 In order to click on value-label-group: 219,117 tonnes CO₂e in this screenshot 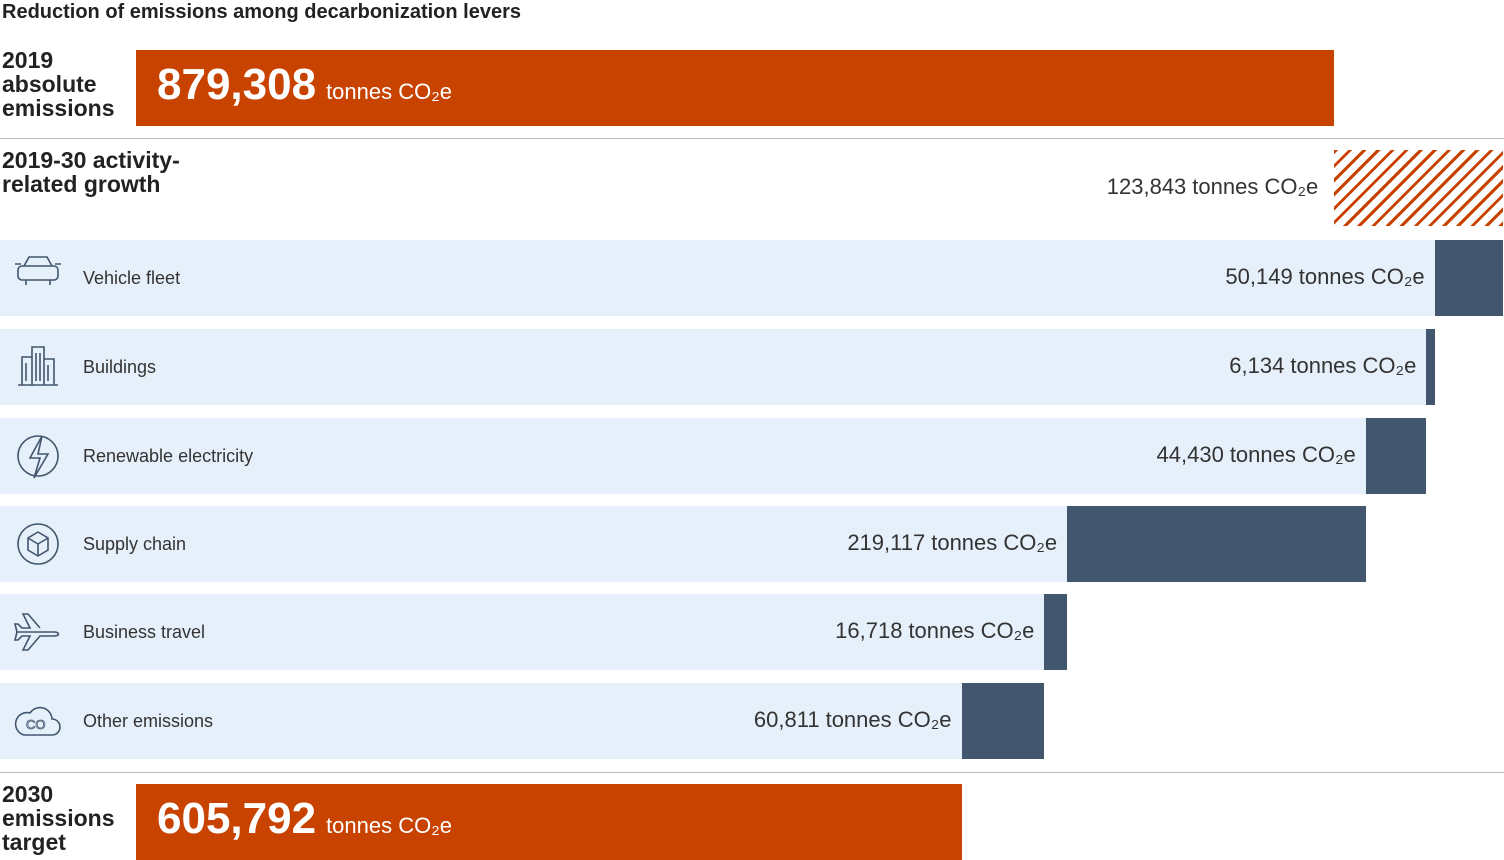, I will do `click(952, 543)`.